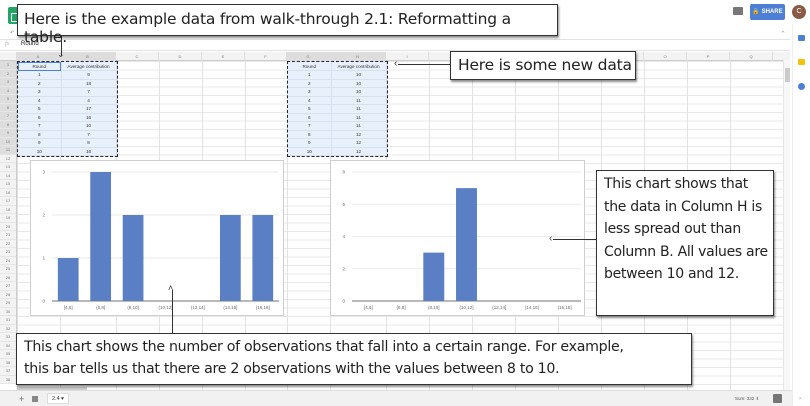  I want to click on column-header-q: Q, so click(751, 56).